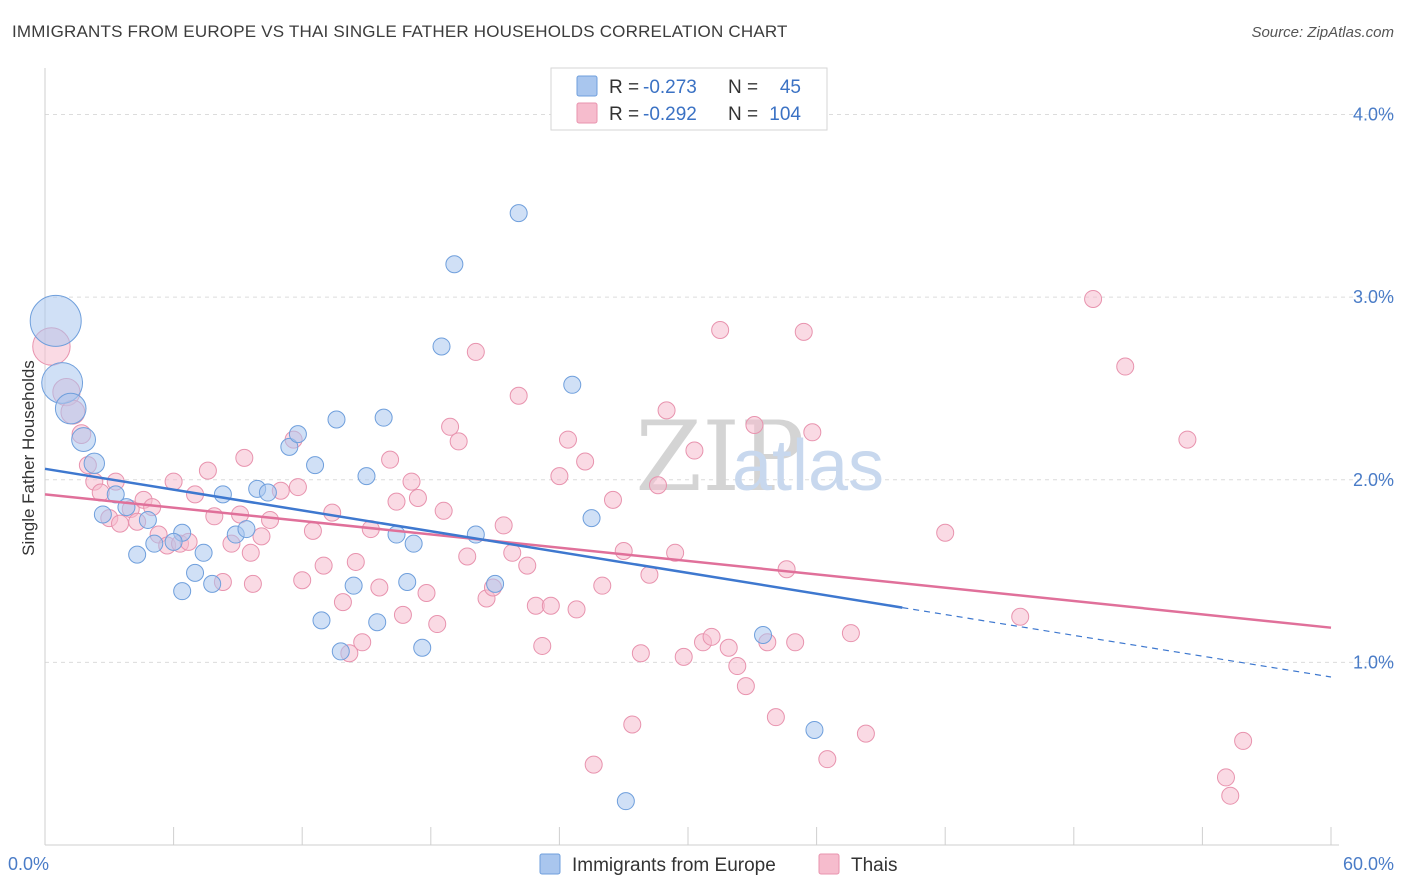  Describe the element at coordinates (689, 99) in the screenshot. I see `legend-box: R = -0.273 N = 45 R = -0.292 N = 104` at that location.